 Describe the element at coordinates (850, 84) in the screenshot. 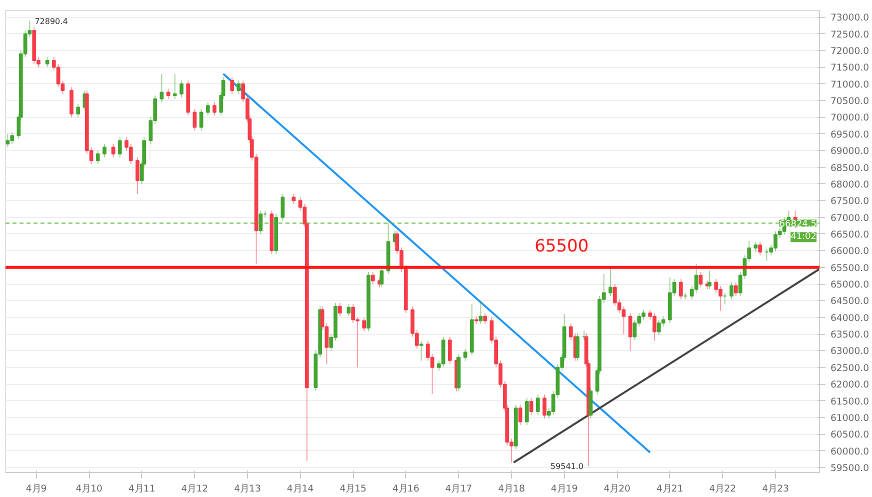

I see `y-tick-label: 71000.0` at that location.